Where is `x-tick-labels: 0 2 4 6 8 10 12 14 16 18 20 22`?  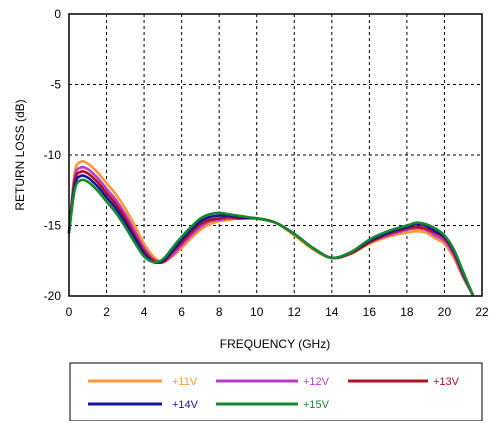
x-tick-labels: 0 2 4 6 8 10 12 14 16 18 20 22 is located at coordinates (277, 312).